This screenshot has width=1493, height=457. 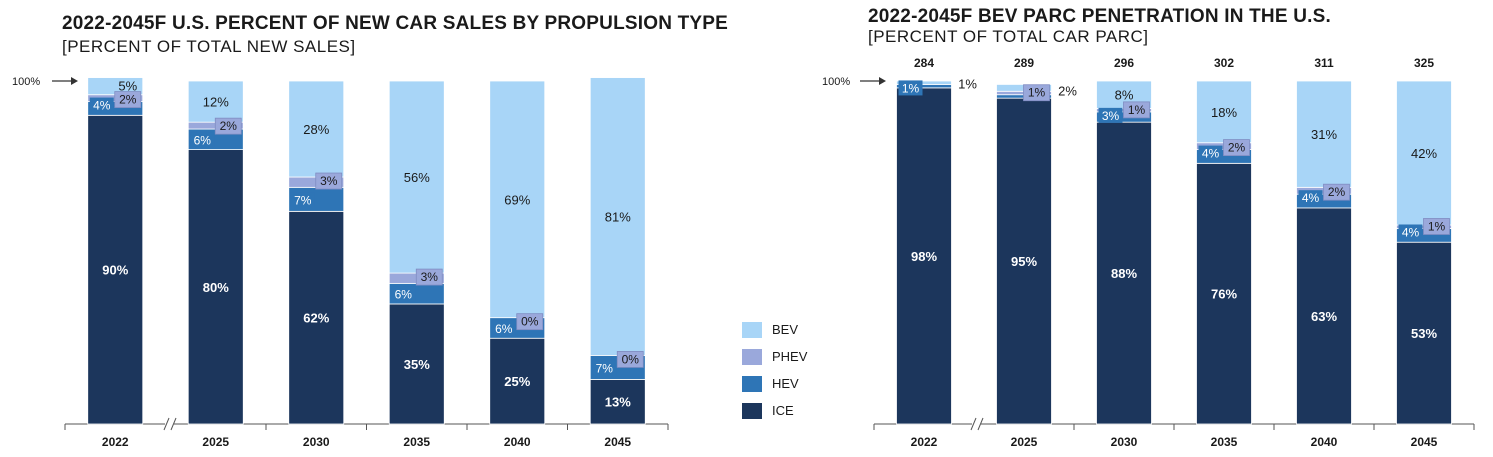 I want to click on reference-arrowhead-right, so click(x=882, y=81).